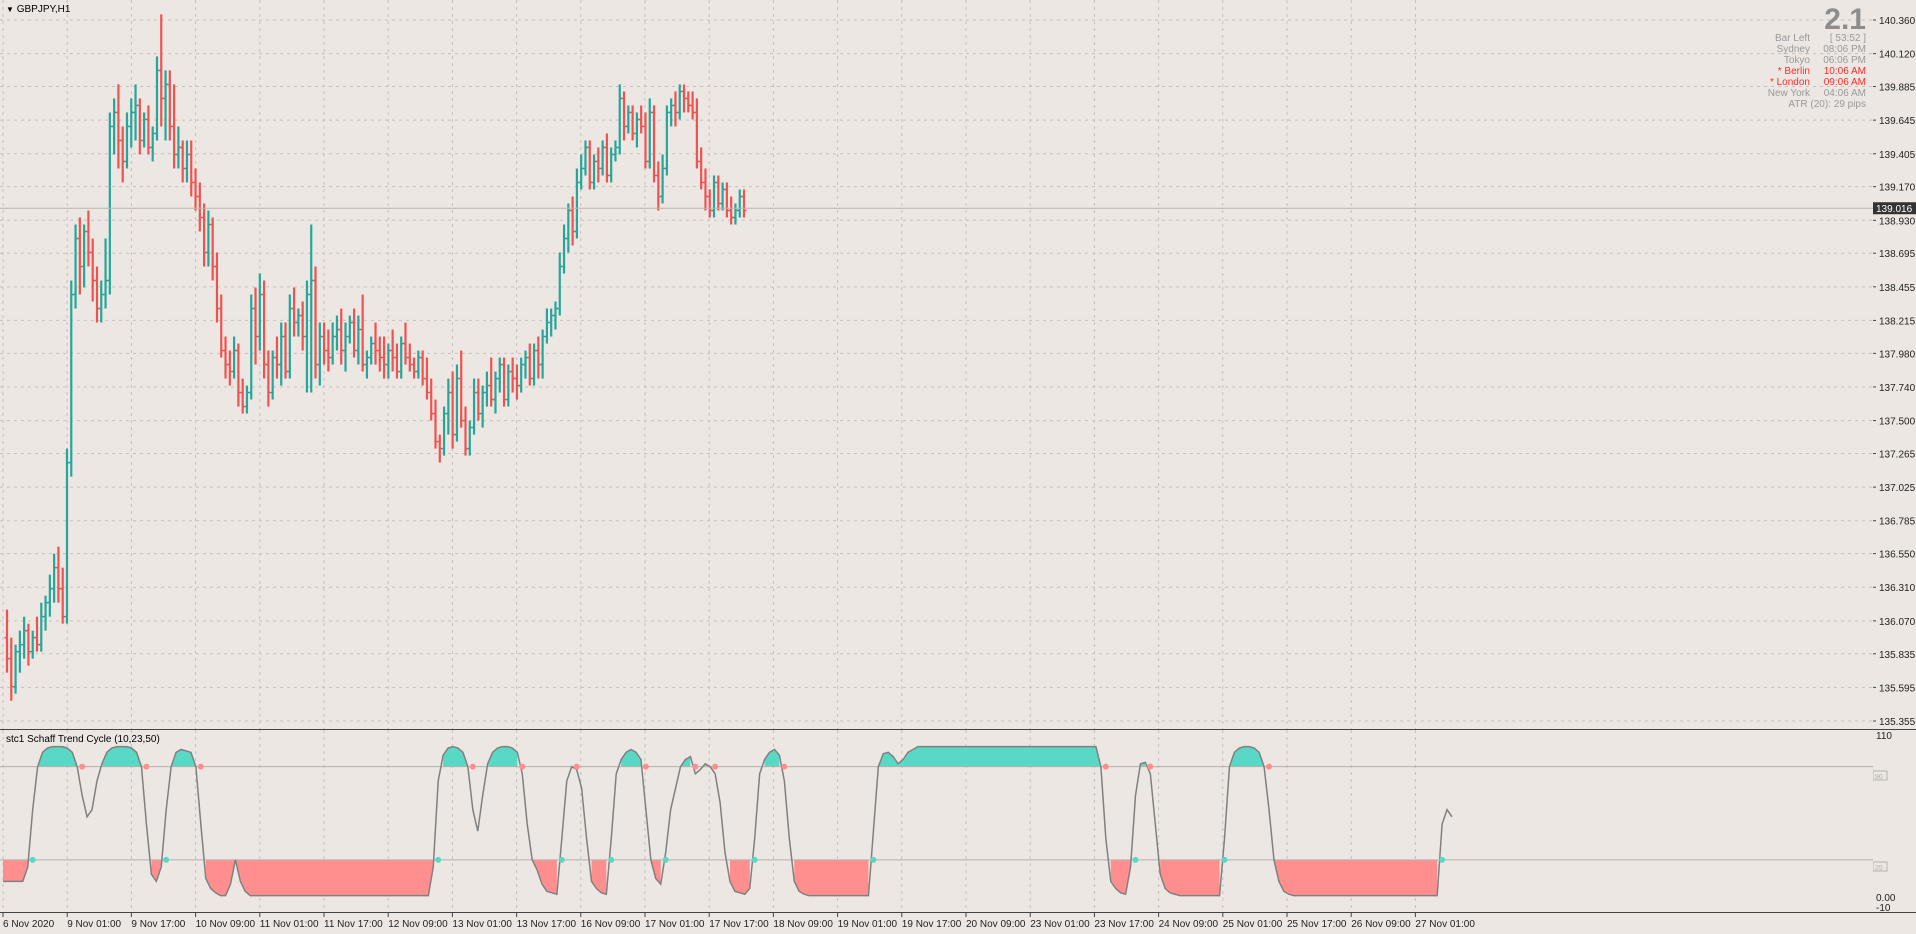  I want to click on time-tick-label: 6 Nov 2020, so click(29, 924).